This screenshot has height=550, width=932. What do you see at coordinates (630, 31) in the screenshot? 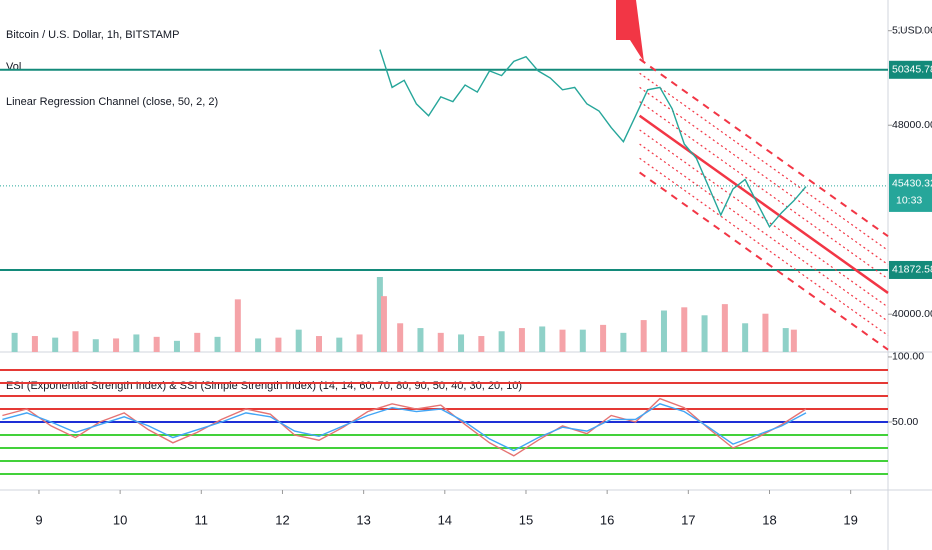
I see `alert-flag` at bounding box center [630, 31].